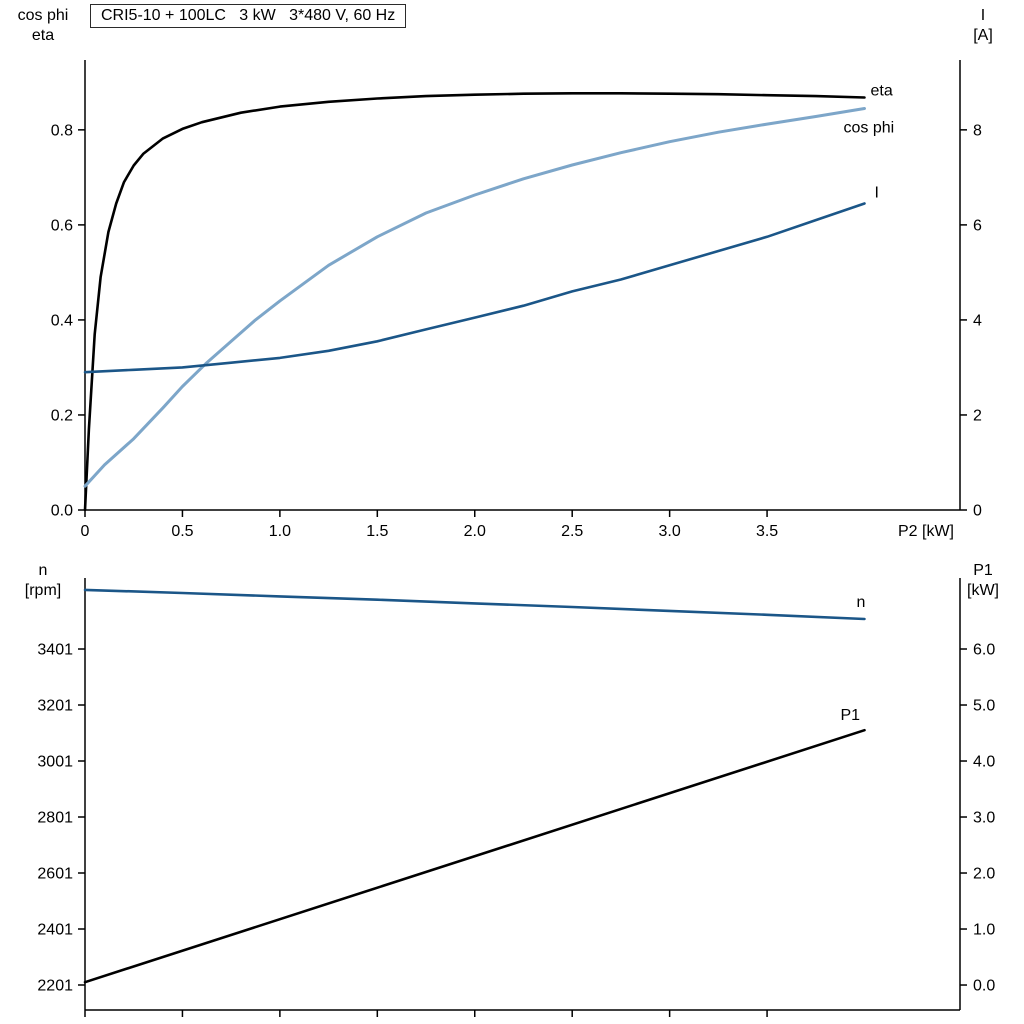 This screenshot has height=1024, width=1024. I want to click on series-label-cos-phi: cos phi, so click(869, 127).